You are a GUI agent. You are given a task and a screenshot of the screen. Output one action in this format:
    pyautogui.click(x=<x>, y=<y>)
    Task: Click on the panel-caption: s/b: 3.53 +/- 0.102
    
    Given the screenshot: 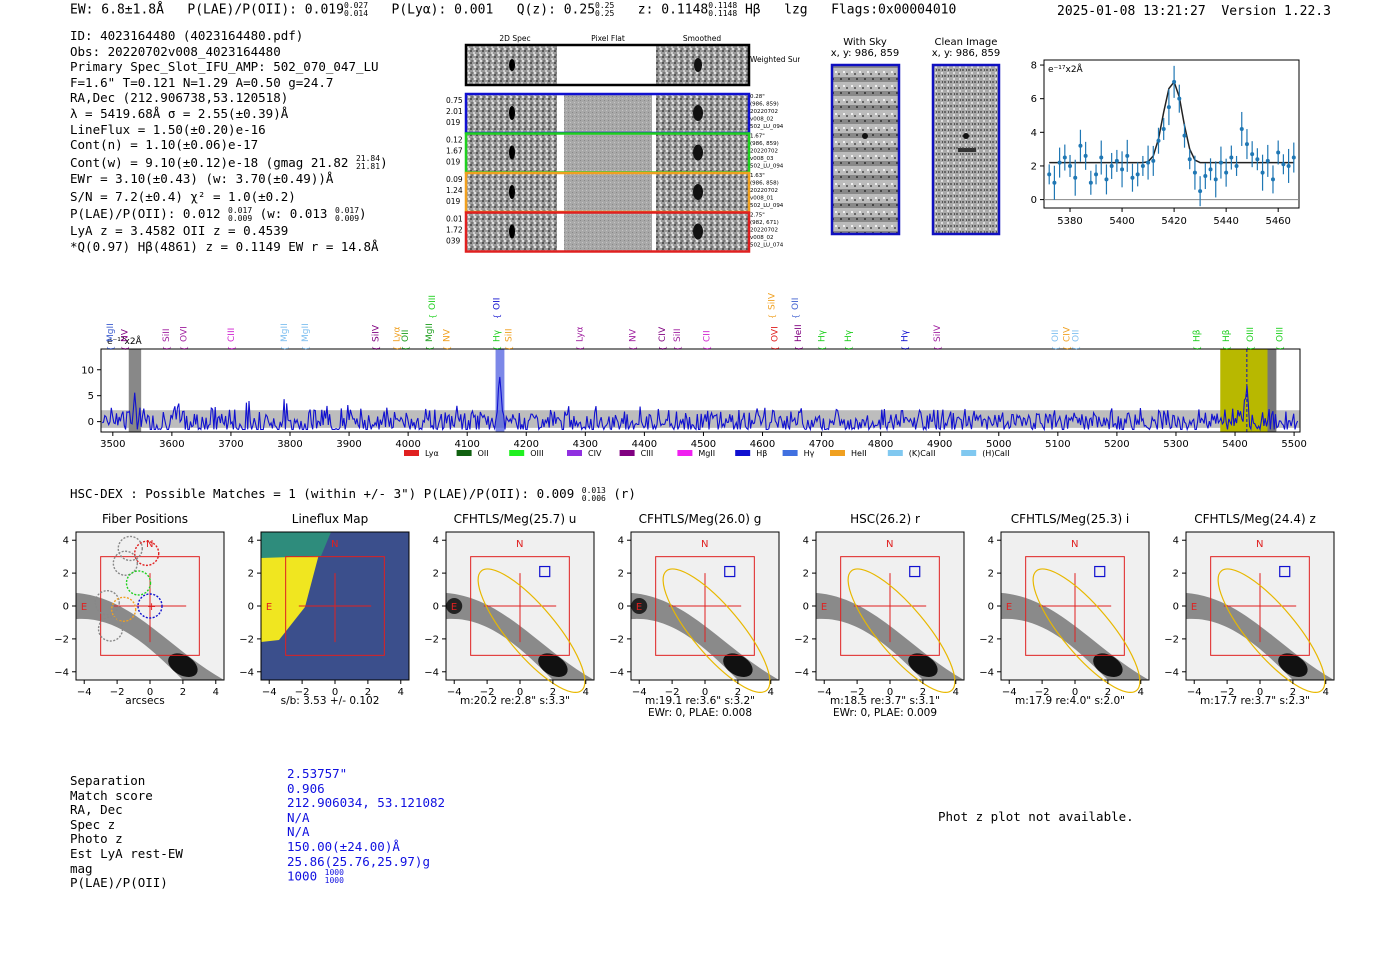 What is the action you would take?
    pyautogui.click(x=330, y=701)
    